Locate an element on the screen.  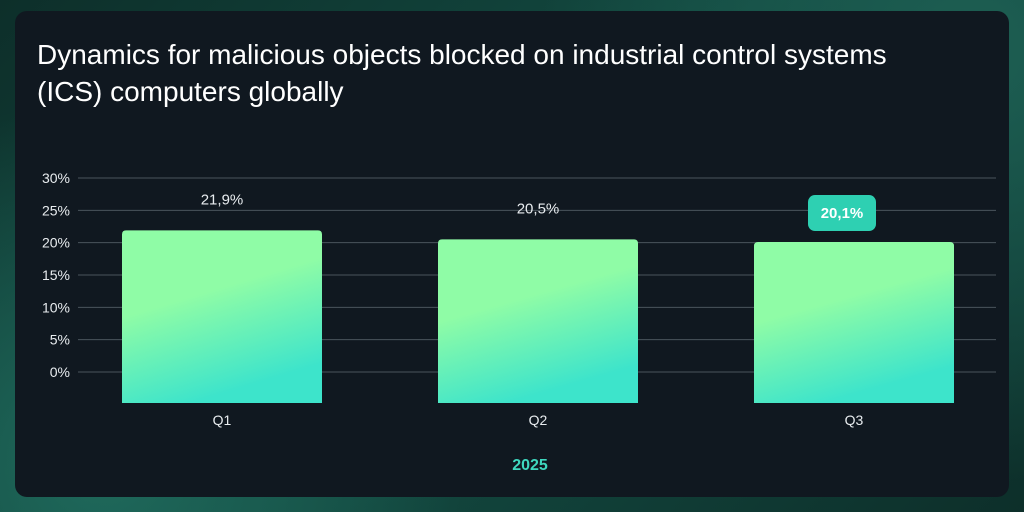
y-tick-label: 5% is located at coordinates (60, 340).